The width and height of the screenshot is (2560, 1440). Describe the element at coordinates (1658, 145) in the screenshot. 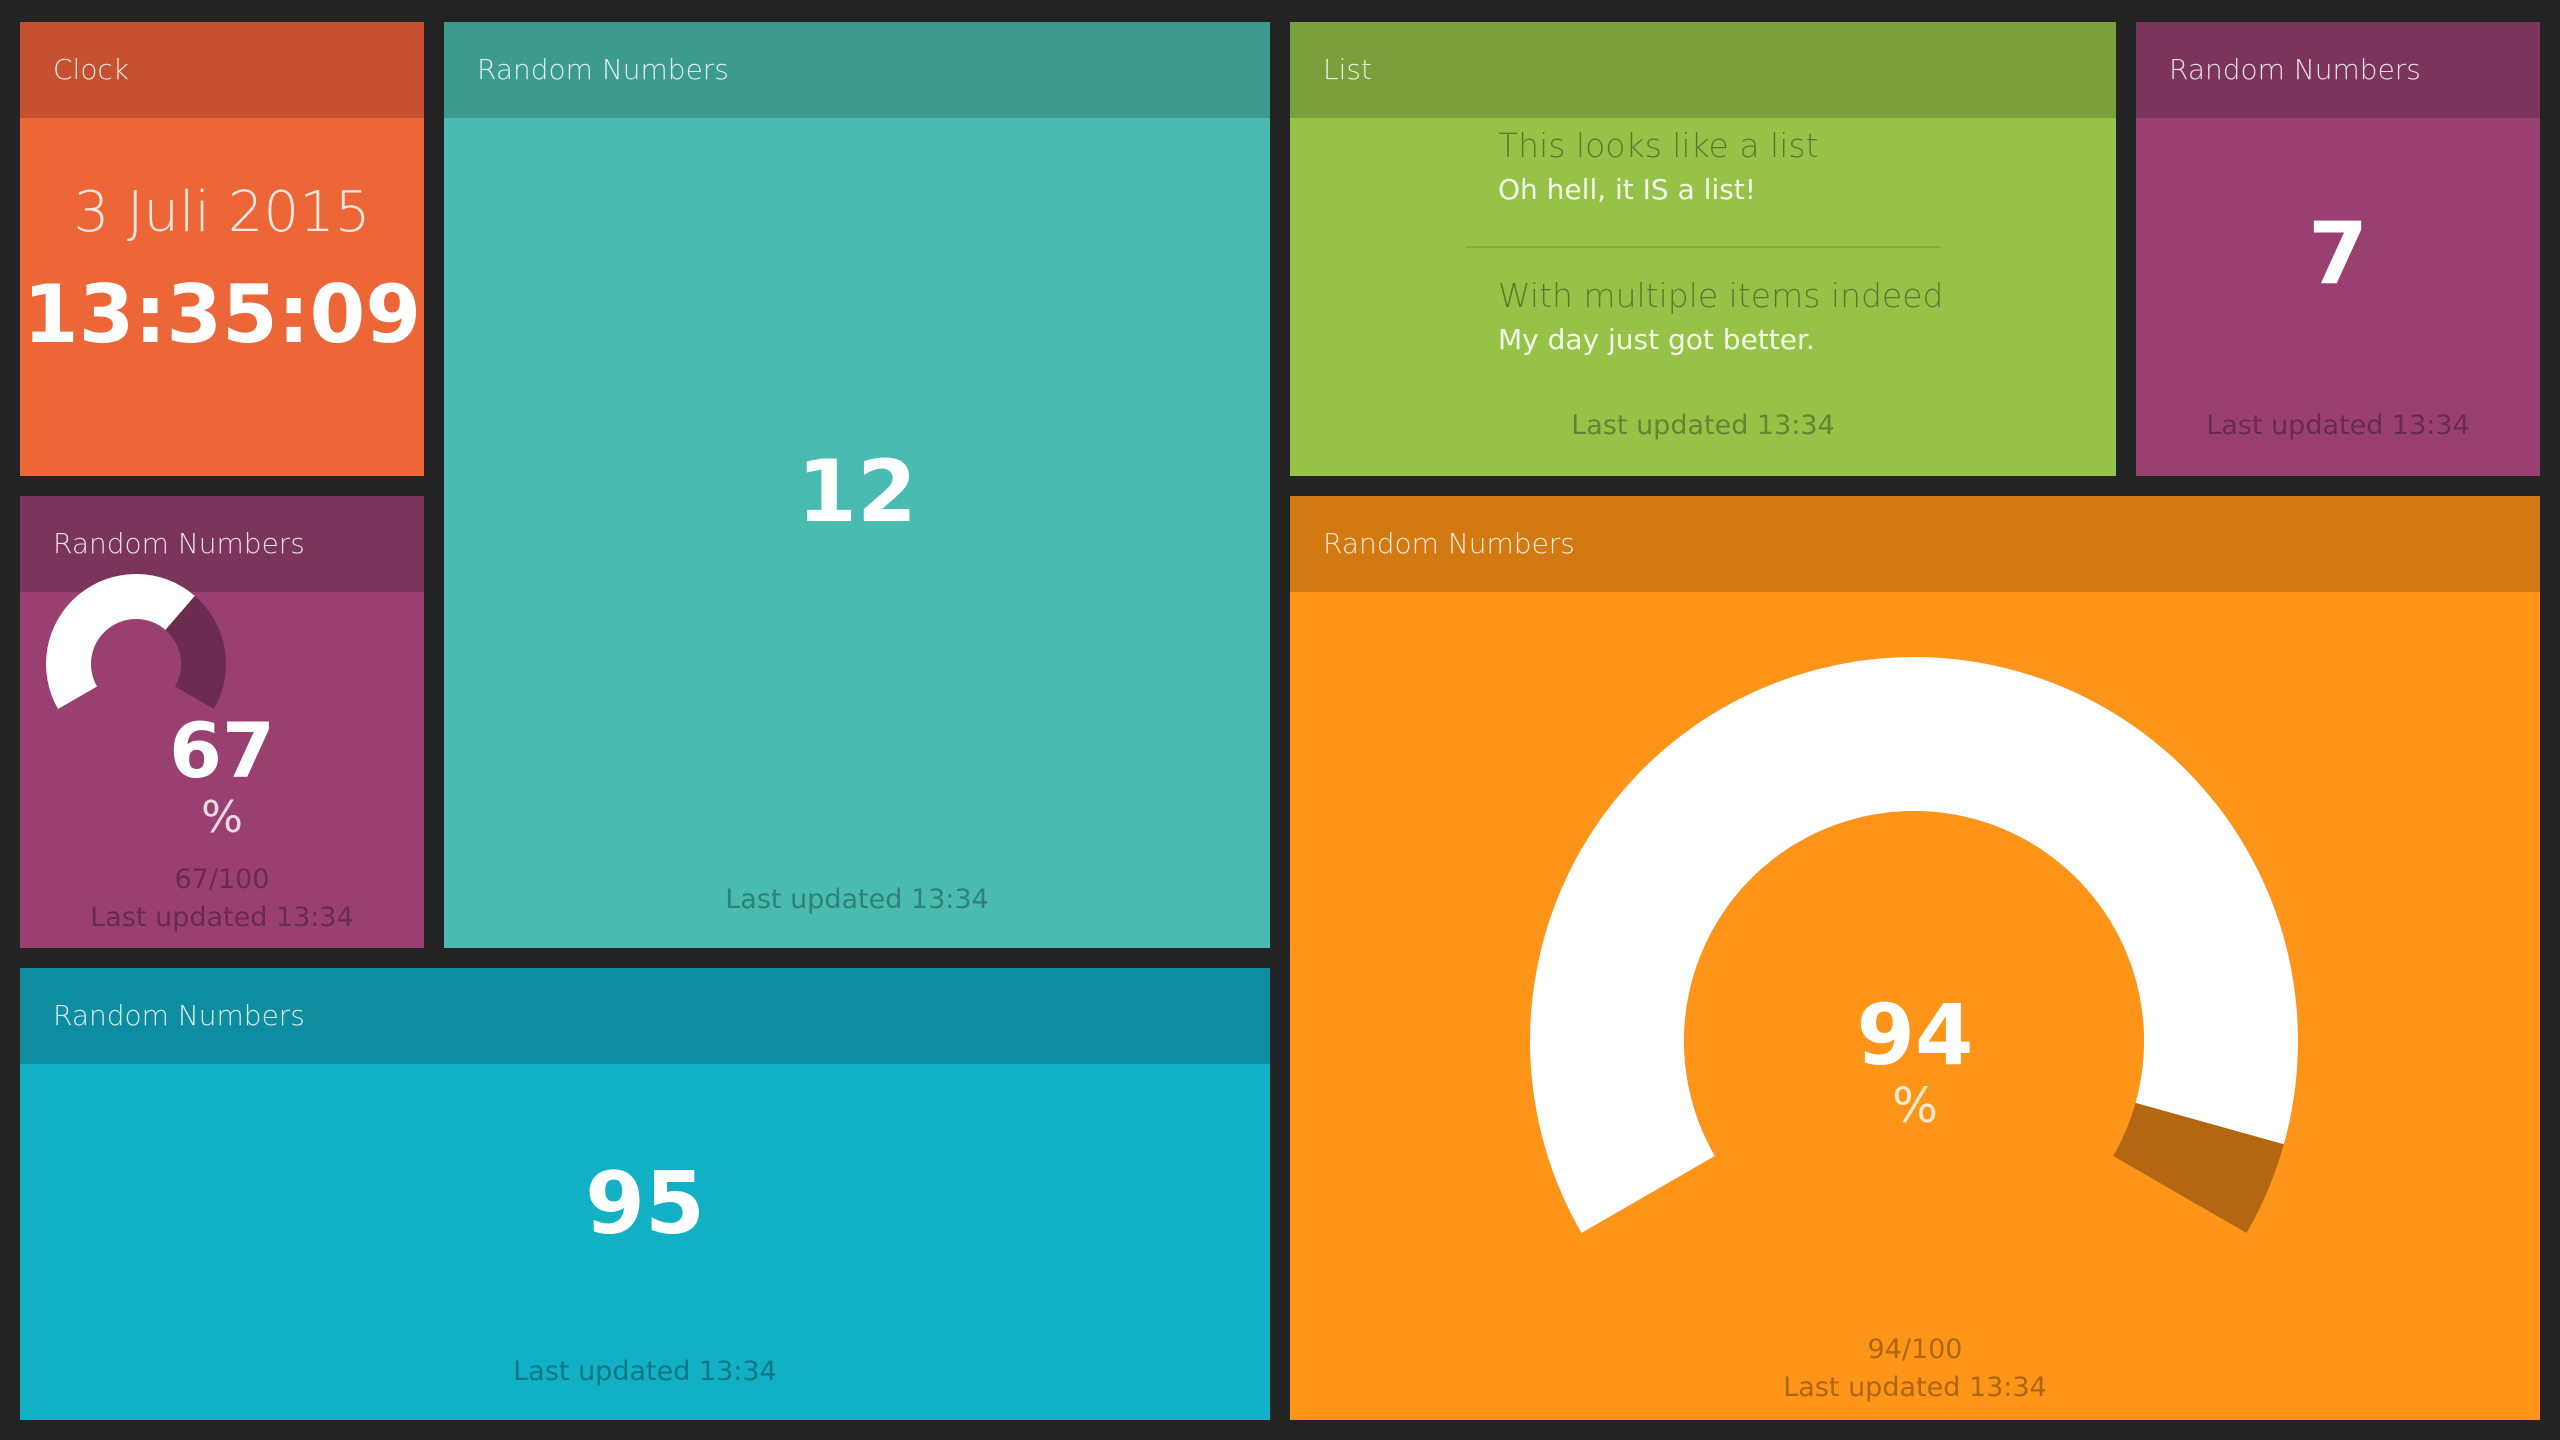

I see `list-item-label: This looks like a list` at that location.